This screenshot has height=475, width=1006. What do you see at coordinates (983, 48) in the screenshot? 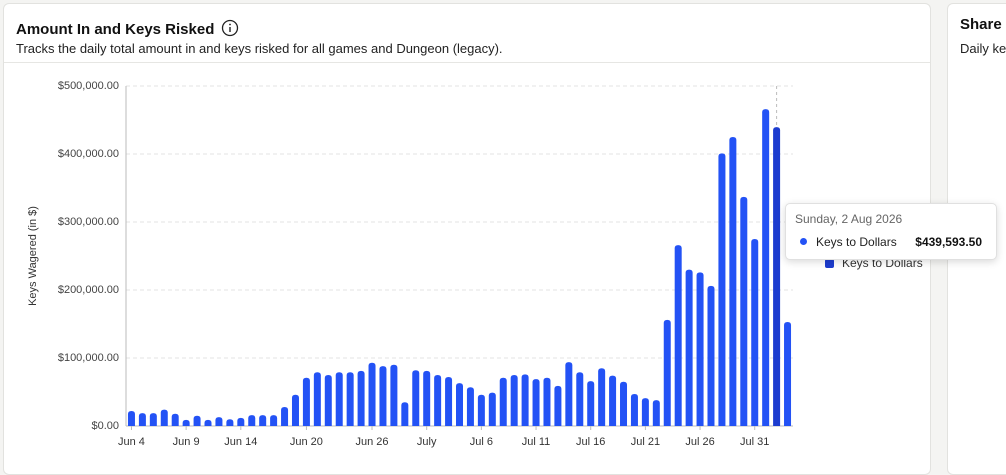
I see `side-subtitle: Daily ke` at bounding box center [983, 48].